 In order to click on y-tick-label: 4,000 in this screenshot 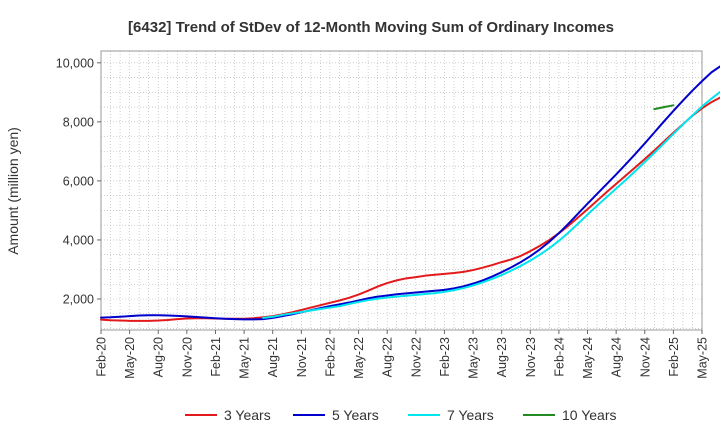, I will do `click(78, 240)`.